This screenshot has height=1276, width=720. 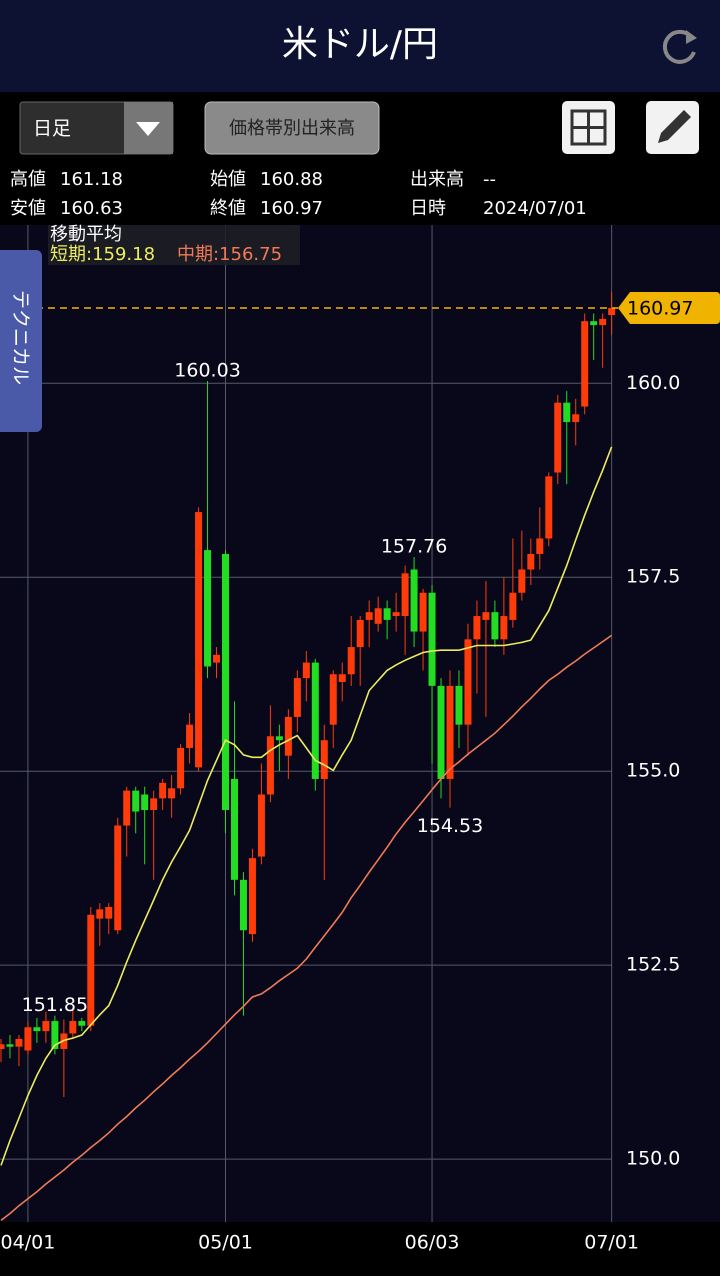 I want to click on legend-entry: 中期:156.75, so click(x=229, y=254).